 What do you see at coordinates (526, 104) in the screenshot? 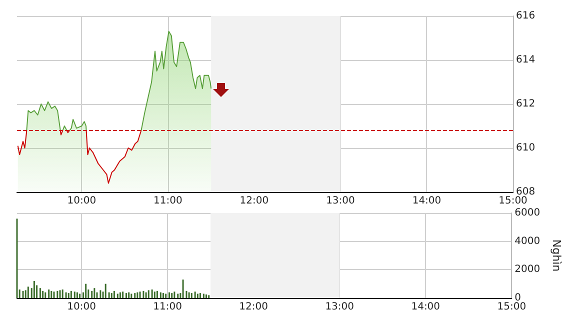
I see `y-tick-label: 612` at bounding box center [526, 104].